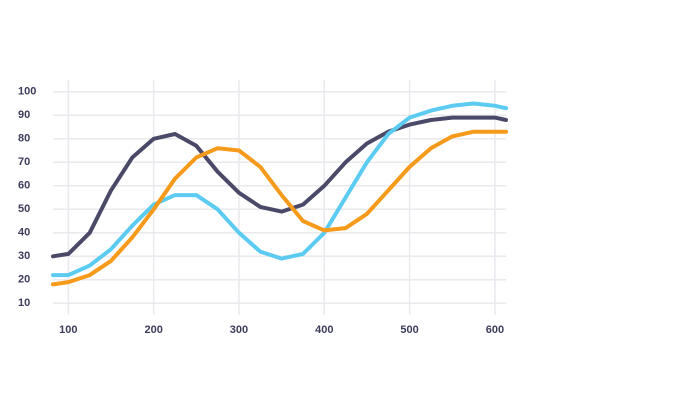 Image resolution: width=700 pixels, height=400 pixels. What do you see at coordinates (24, 115) in the screenshot?
I see `y-tick-label: 90` at bounding box center [24, 115].